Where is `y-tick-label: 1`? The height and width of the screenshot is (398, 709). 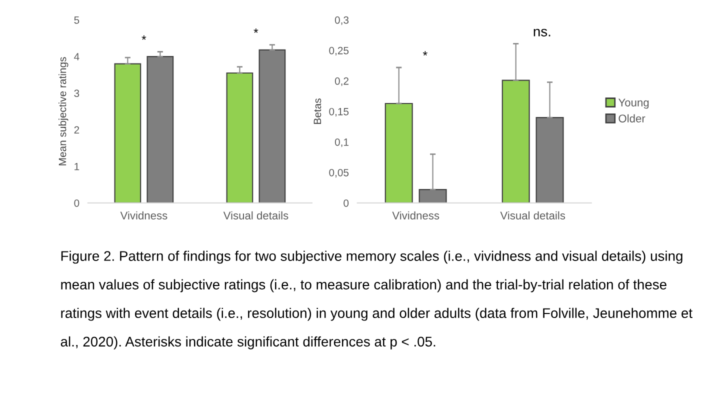 y-tick-label: 1 is located at coordinates (77, 166).